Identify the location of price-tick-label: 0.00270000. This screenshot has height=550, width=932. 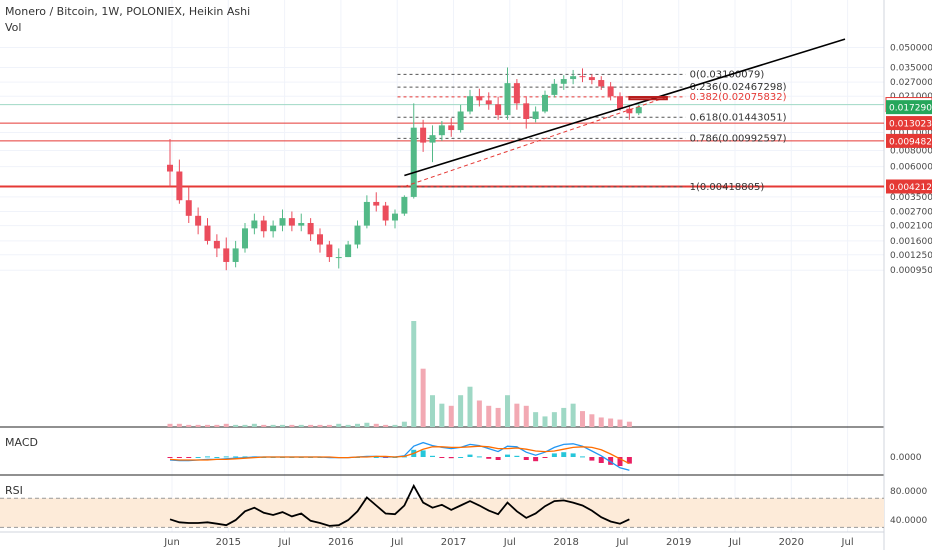
(911, 212).